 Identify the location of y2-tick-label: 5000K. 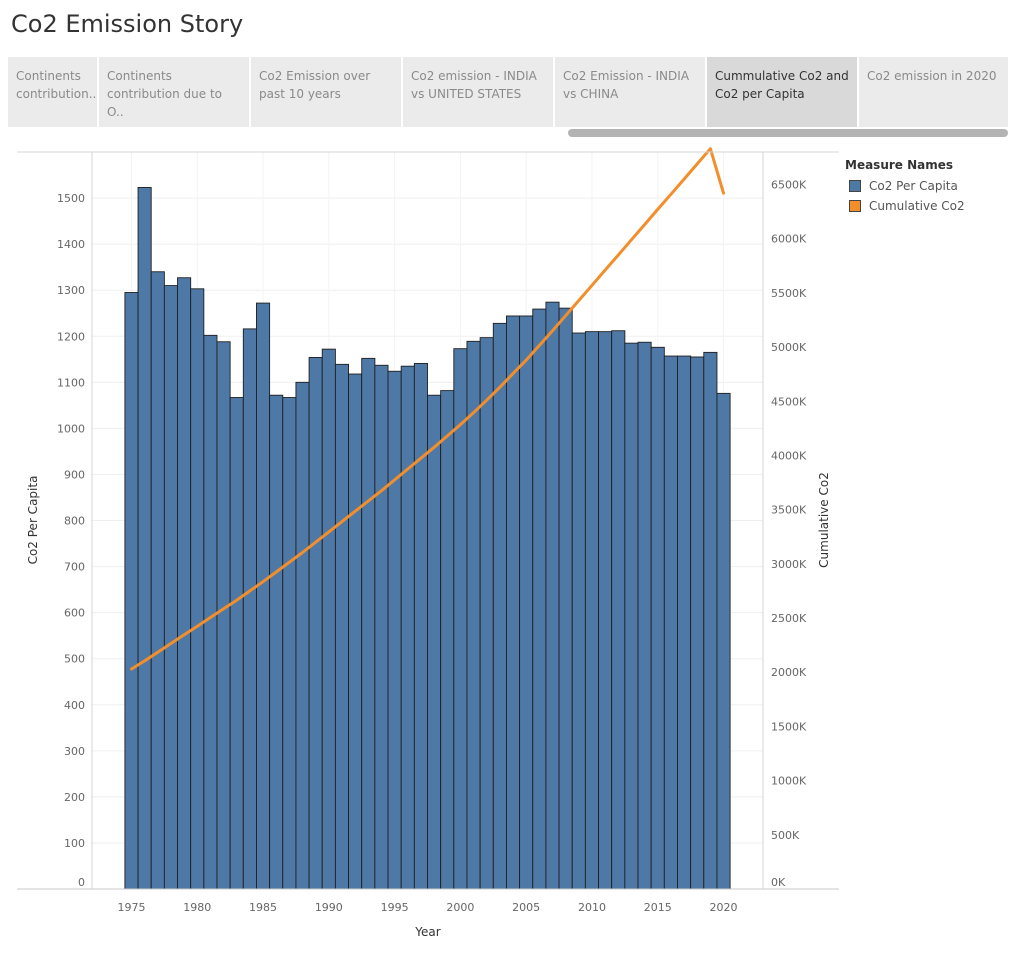
(789, 347).